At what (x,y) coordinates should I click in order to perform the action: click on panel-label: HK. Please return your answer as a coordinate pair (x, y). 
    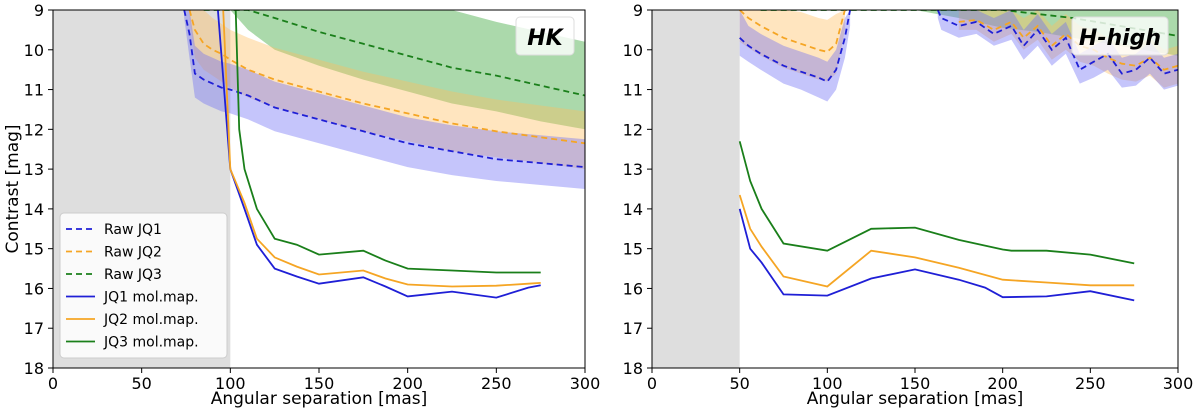
    Looking at the image, I should click on (545, 38).